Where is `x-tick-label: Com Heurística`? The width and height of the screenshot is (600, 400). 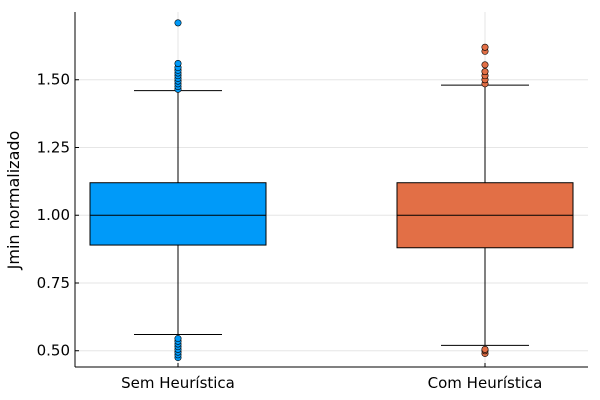
x-tick-label: Com Heurística is located at coordinates (485, 383).